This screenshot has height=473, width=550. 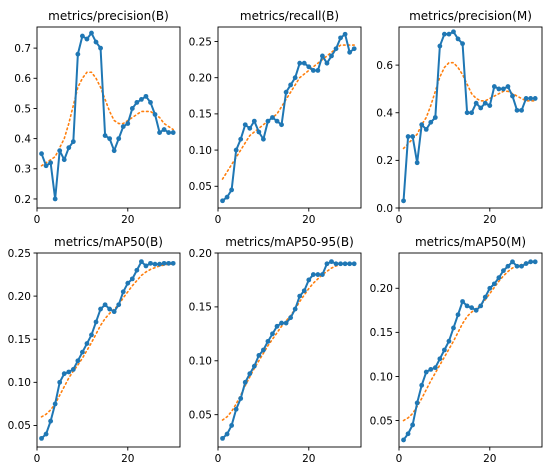 What do you see at coordinates (200, 151) in the screenshot?
I see `y-tick-label: 0.10` at bounding box center [200, 151].